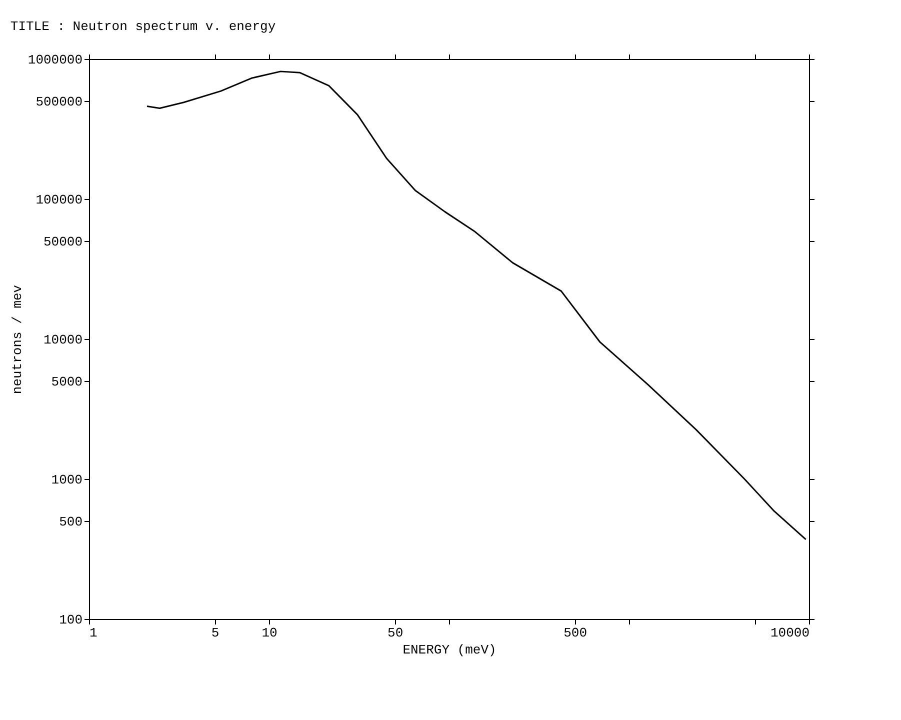  I want to click on y-tick-label: 500, so click(70, 522).